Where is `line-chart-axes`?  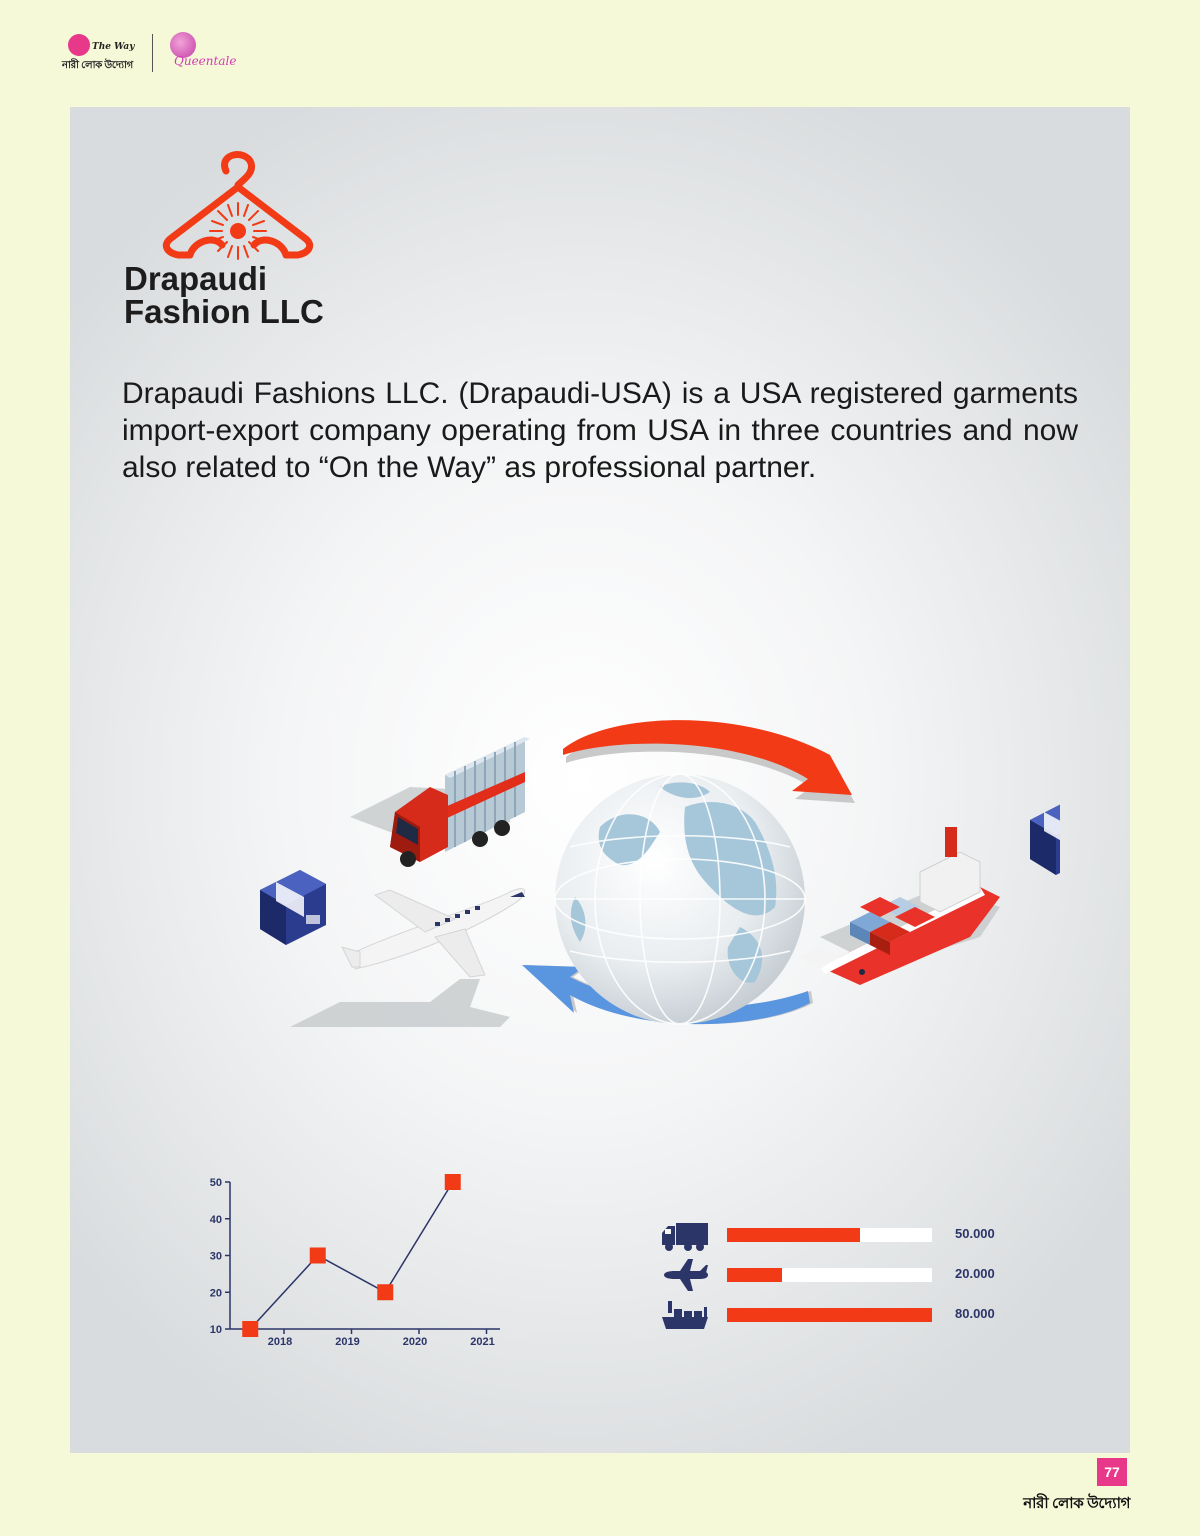
line-chart-axes is located at coordinates (362, 1257).